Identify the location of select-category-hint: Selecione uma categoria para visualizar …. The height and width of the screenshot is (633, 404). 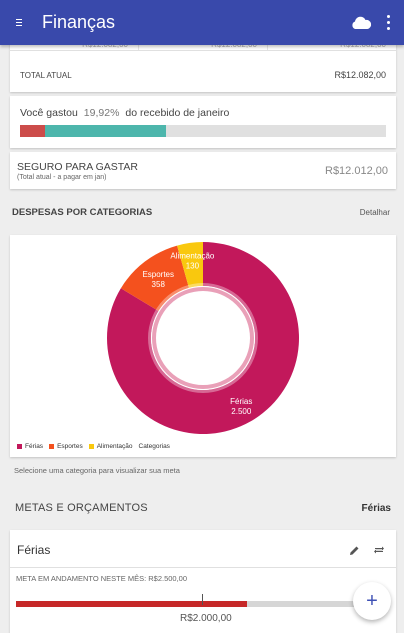
(97, 470).